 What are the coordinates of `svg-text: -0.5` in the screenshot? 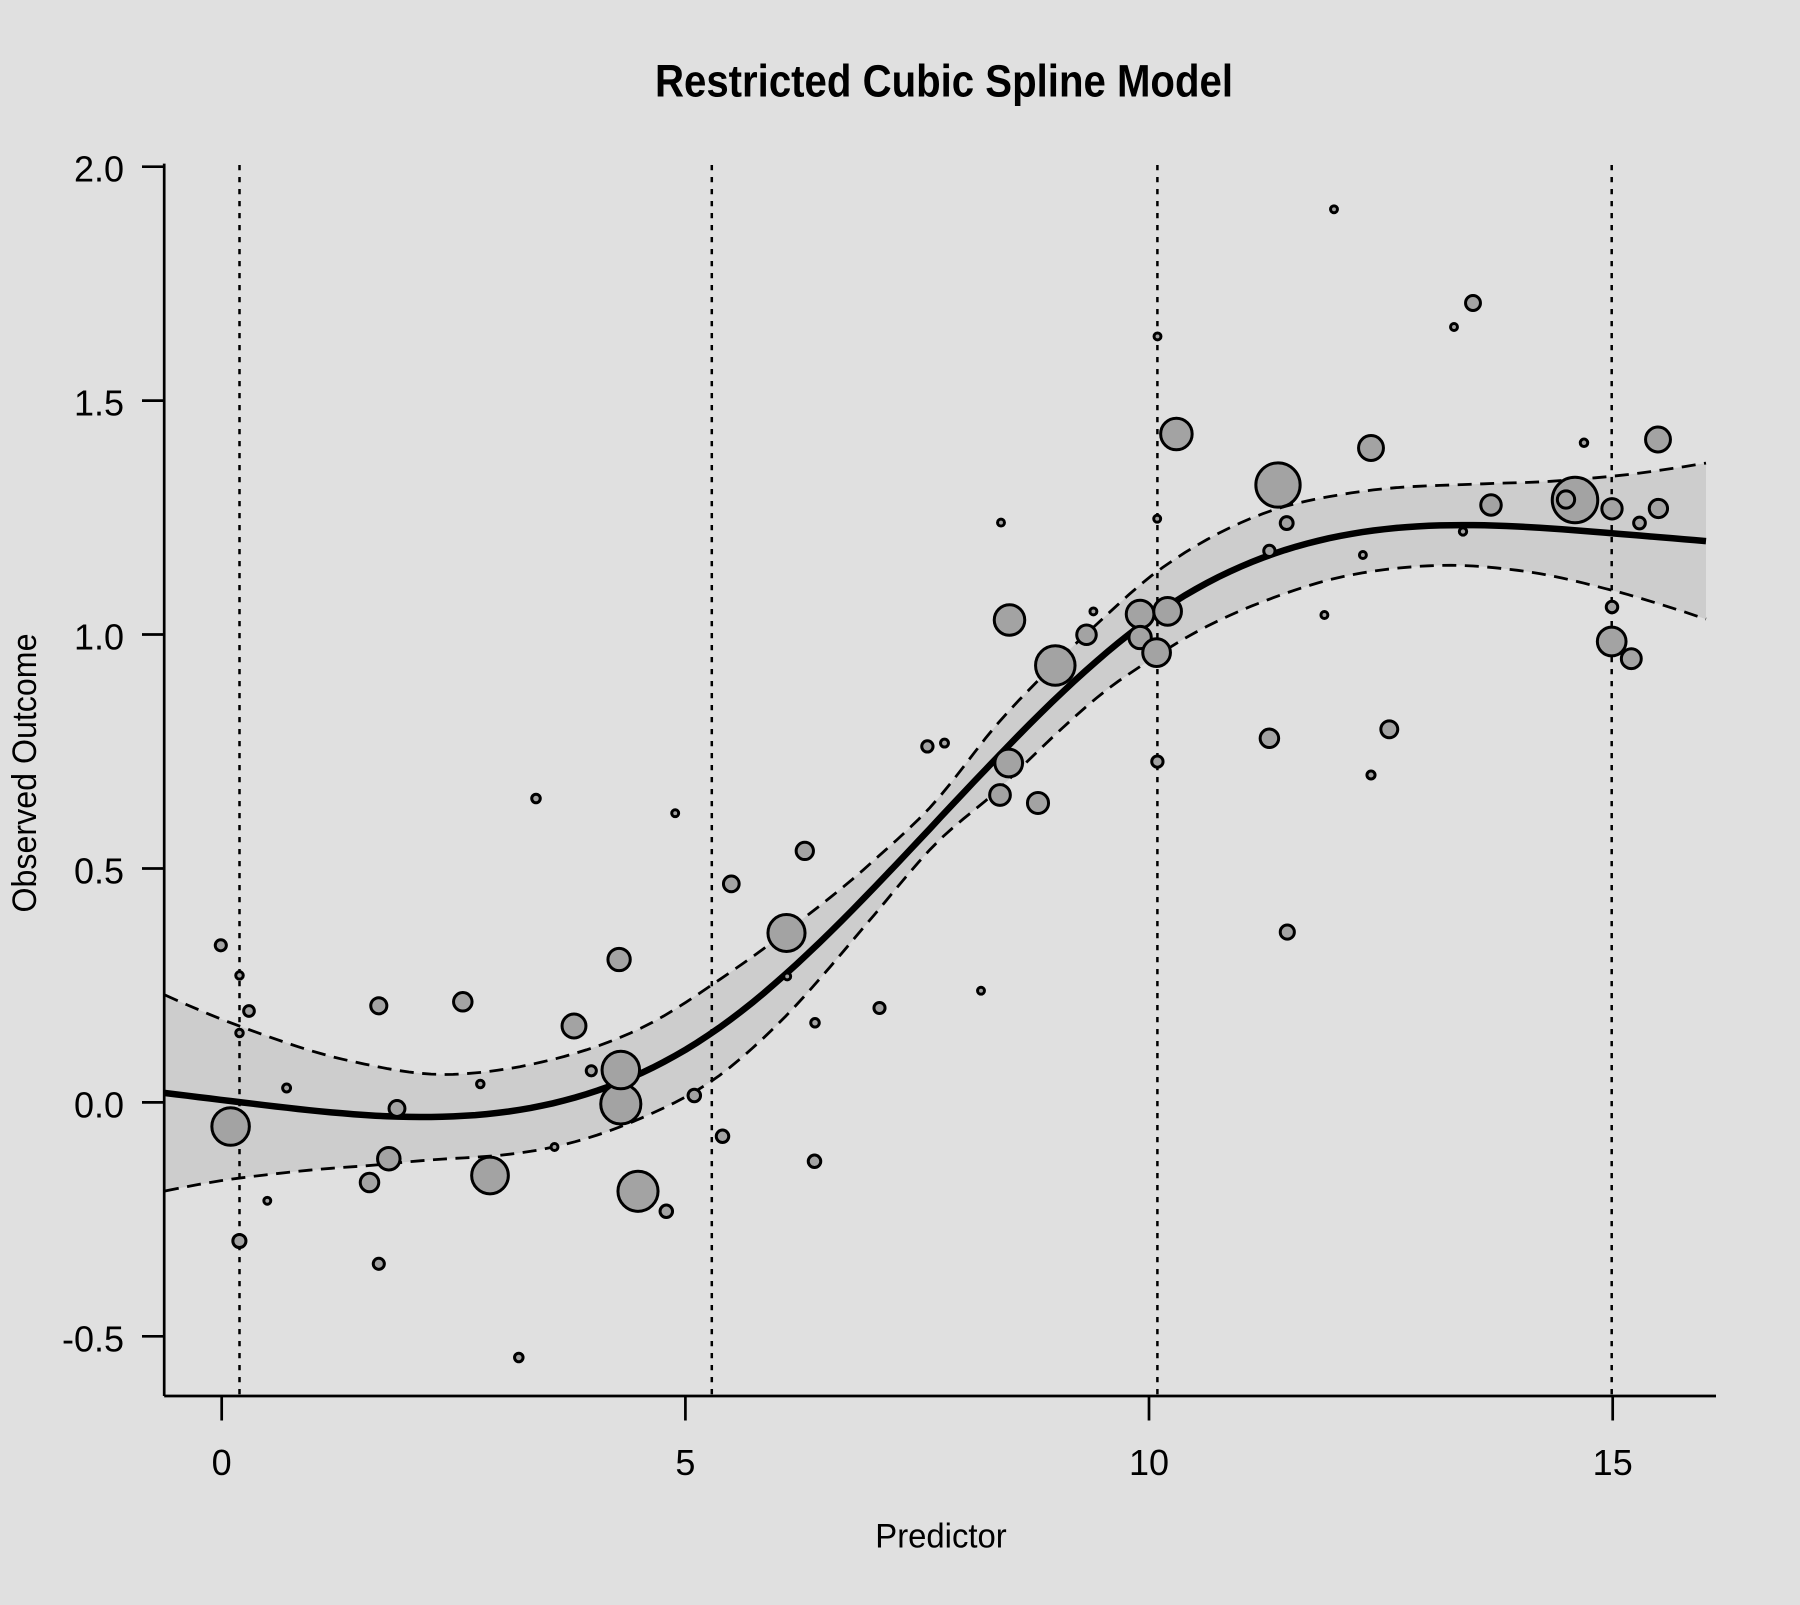 It's located at (93, 1338).